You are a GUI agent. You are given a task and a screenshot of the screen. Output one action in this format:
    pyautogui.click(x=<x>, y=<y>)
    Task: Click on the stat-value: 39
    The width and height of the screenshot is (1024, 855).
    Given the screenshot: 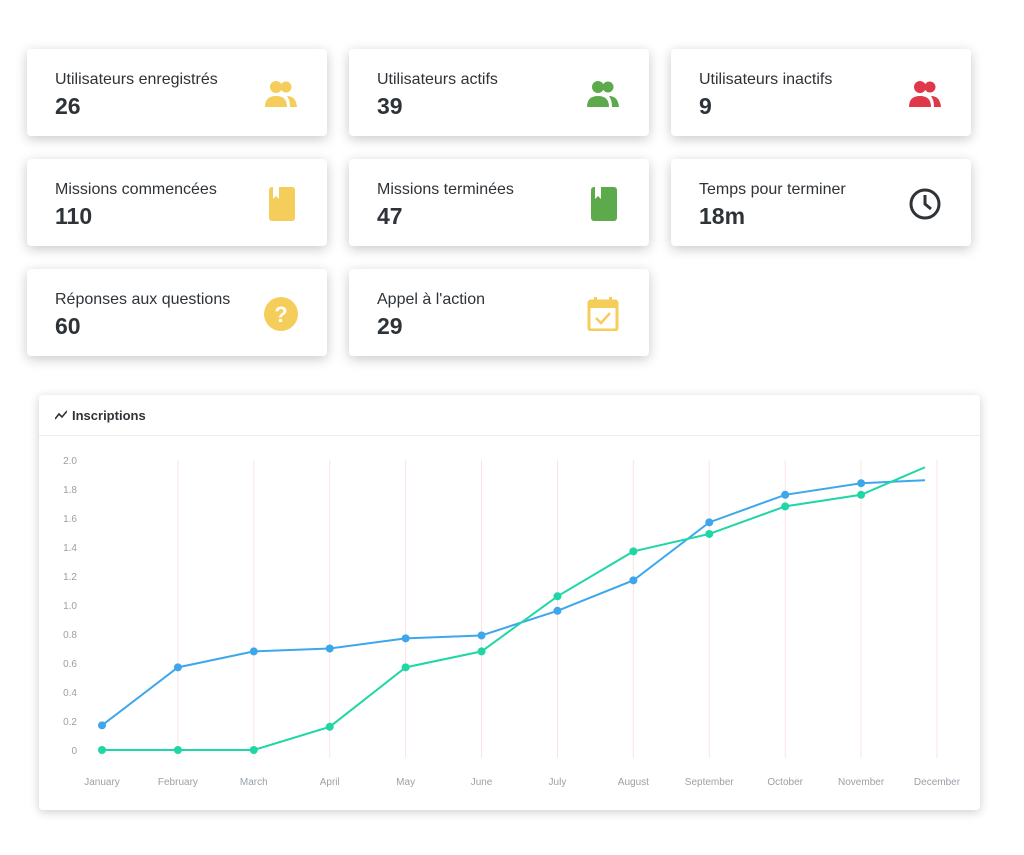 What is the action you would take?
    pyautogui.click(x=390, y=106)
    